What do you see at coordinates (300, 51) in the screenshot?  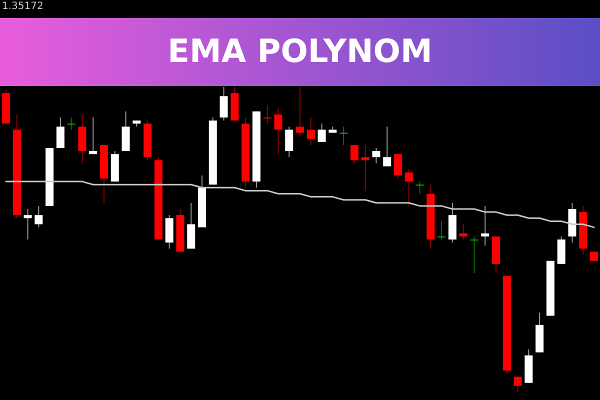 I see `chart-title: EMA POLYNOM` at bounding box center [300, 51].